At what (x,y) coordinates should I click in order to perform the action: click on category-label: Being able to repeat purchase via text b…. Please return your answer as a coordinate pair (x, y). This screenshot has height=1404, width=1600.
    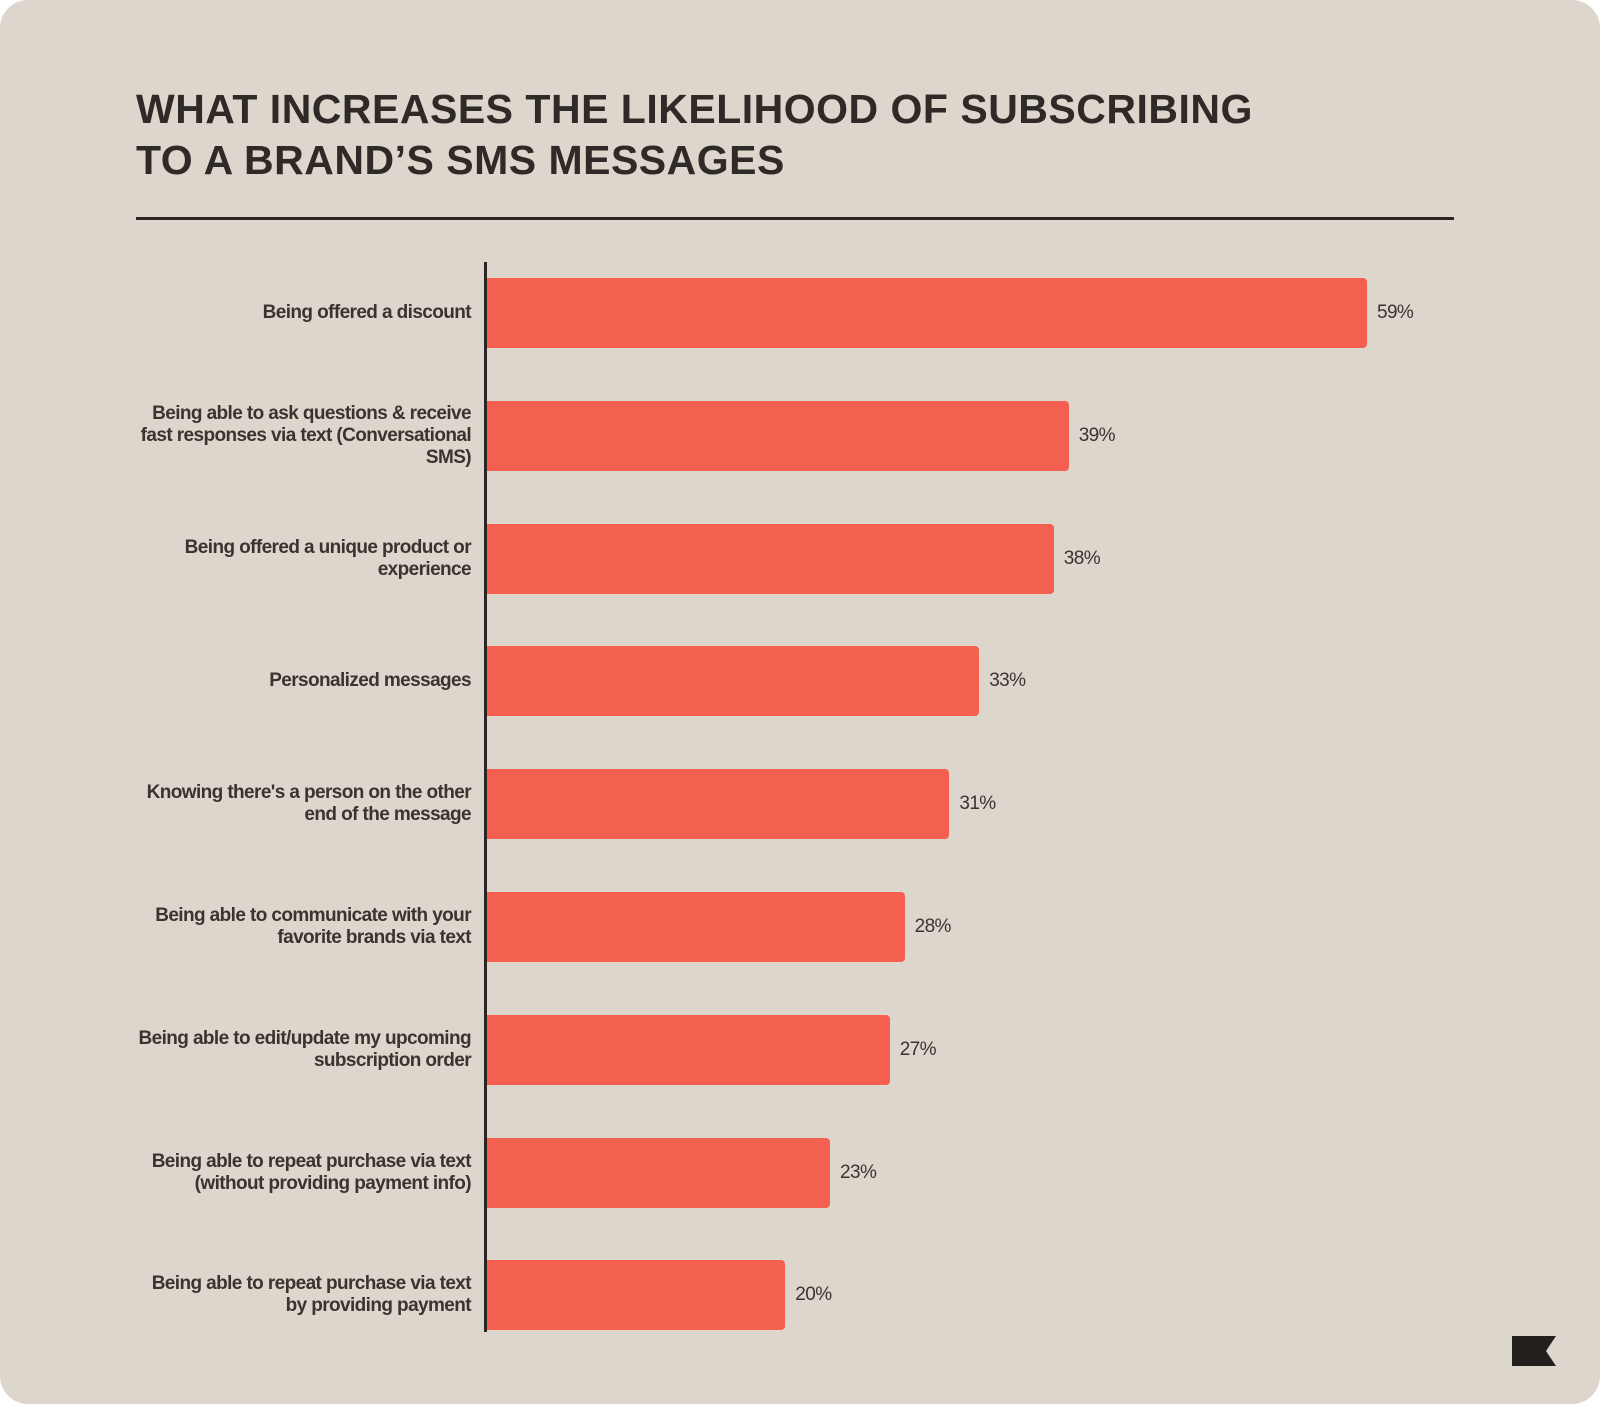
    Looking at the image, I should click on (301, 1295).